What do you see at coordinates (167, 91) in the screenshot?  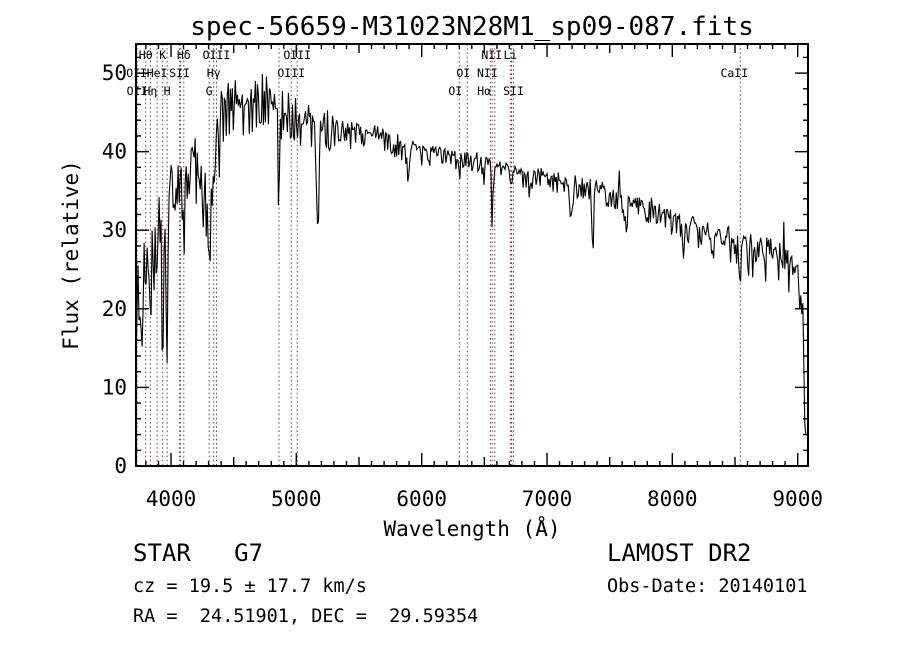 I see `spectral-line-label: H` at bounding box center [167, 91].